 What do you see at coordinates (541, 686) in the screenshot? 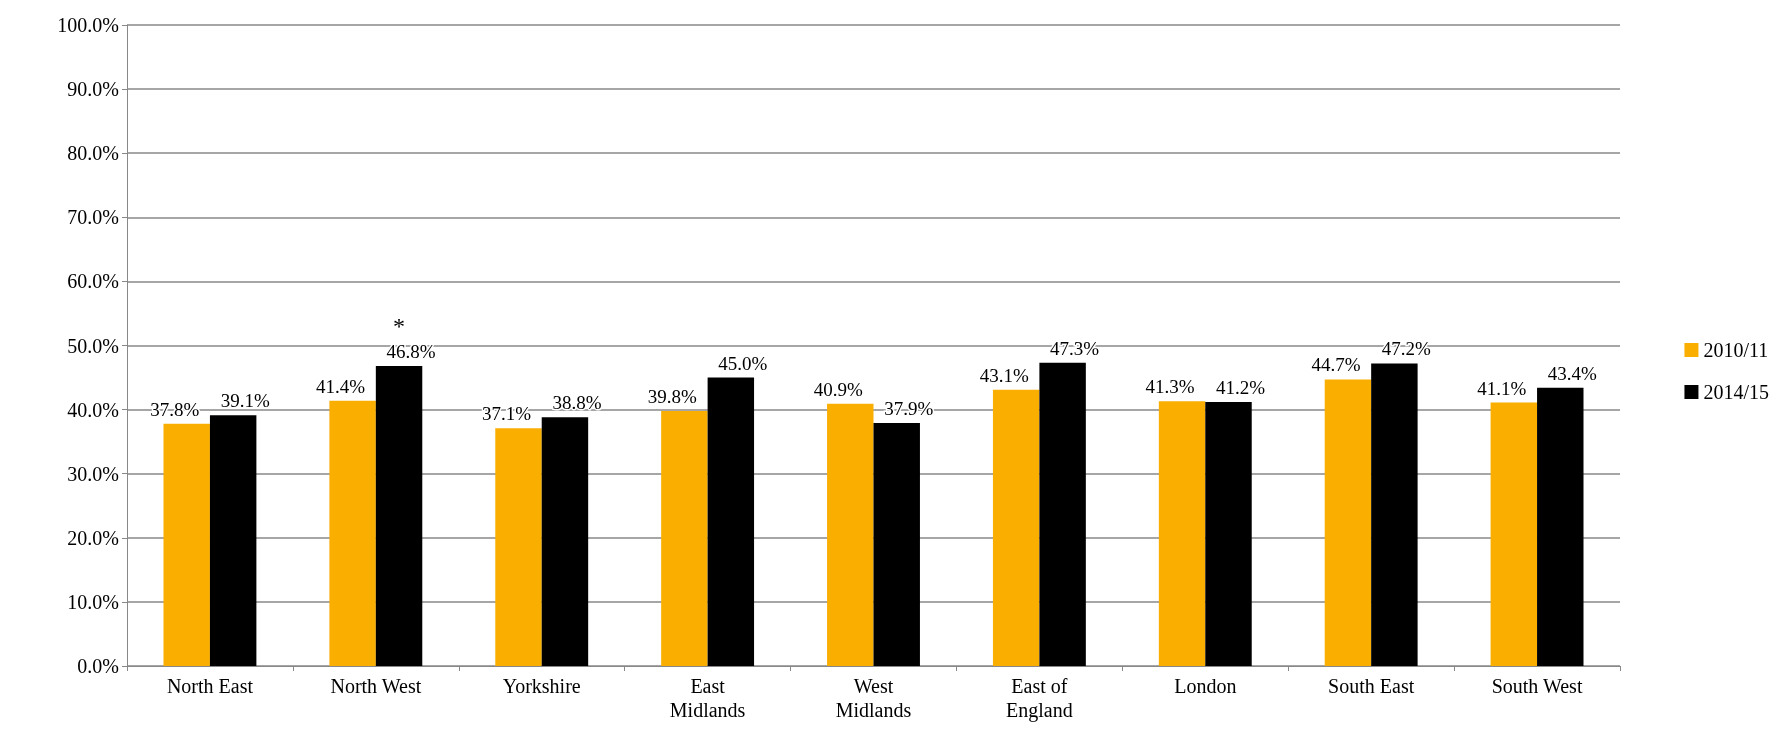
I see `x-tick-label: Yorkshire` at bounding box center [541, 686].